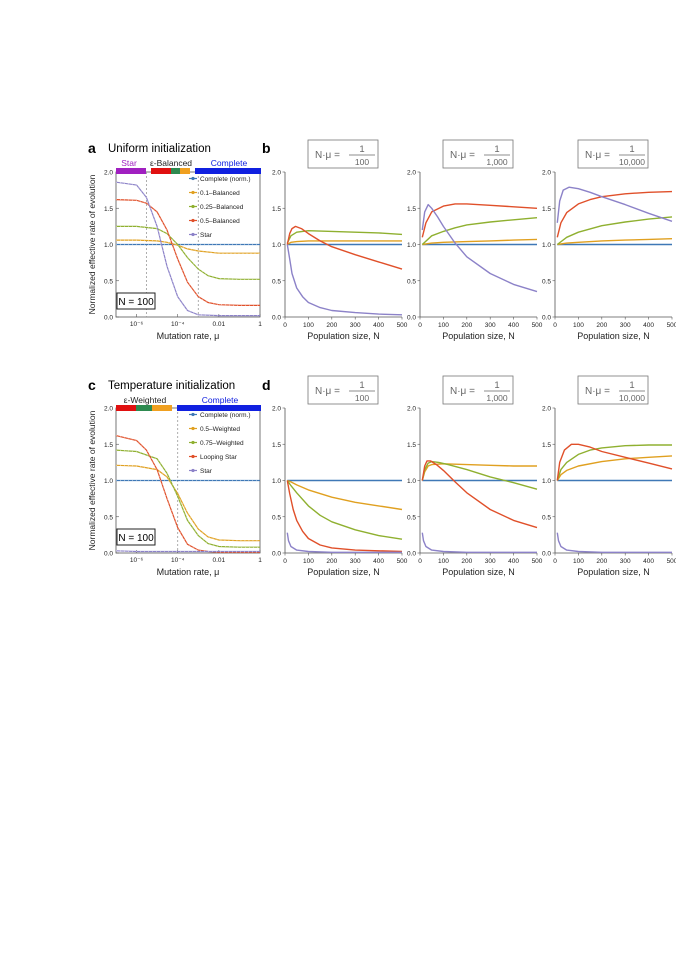  What do you see at coordinates (92, 385) in the screenshot?
I see `panel-letter-c: c` at bounding box center [92, 385].